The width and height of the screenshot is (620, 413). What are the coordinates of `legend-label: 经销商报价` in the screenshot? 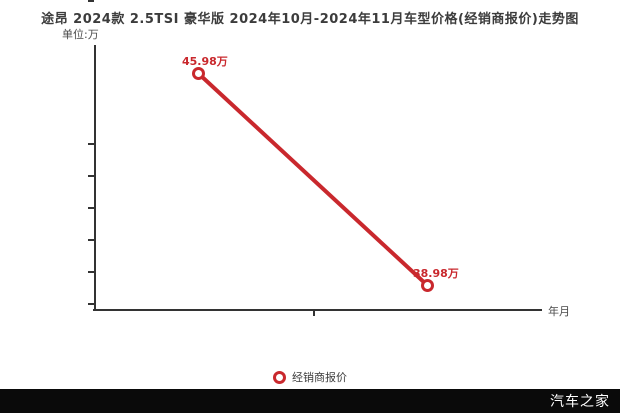 It's located at (319, 377).